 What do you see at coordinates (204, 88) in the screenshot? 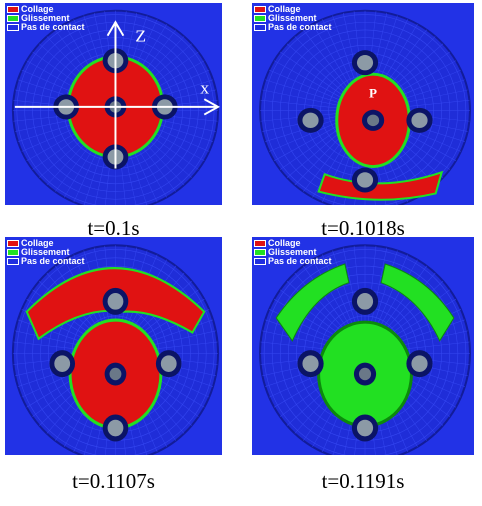
I see `axis-label: x` at bounding box center [204, 88].